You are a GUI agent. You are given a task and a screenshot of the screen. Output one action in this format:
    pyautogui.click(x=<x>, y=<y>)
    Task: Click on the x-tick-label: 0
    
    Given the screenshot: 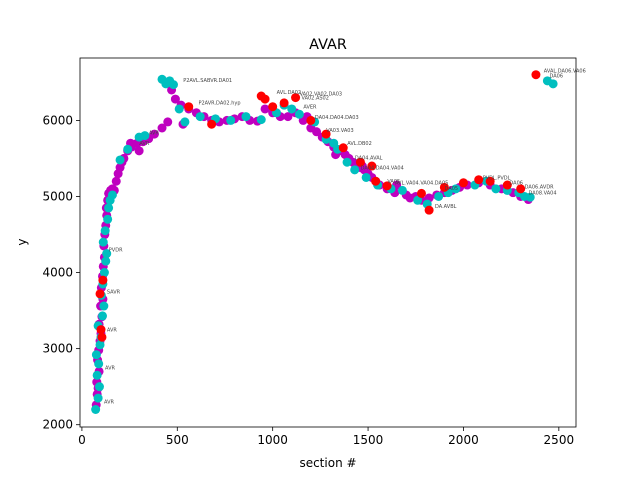 What is the action you would take?
    pyautogui.click(x=82, y=440)
    